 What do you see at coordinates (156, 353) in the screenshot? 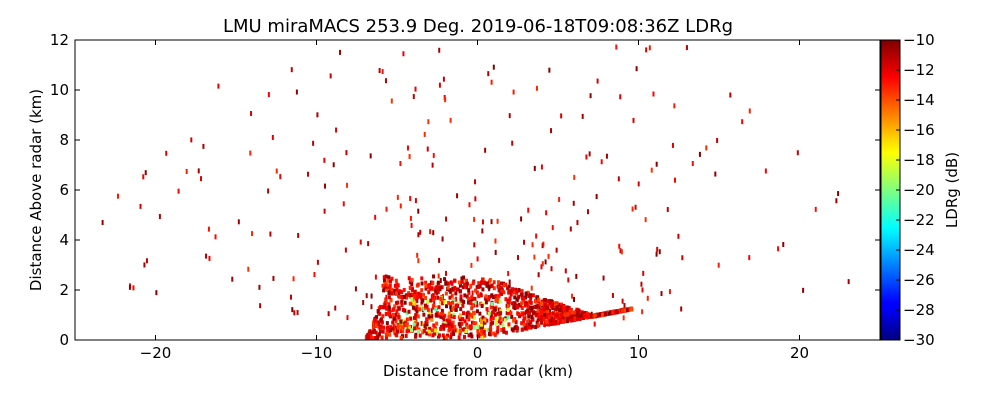
I see `x-tick-label: −20` at bounding box center [156, 353].